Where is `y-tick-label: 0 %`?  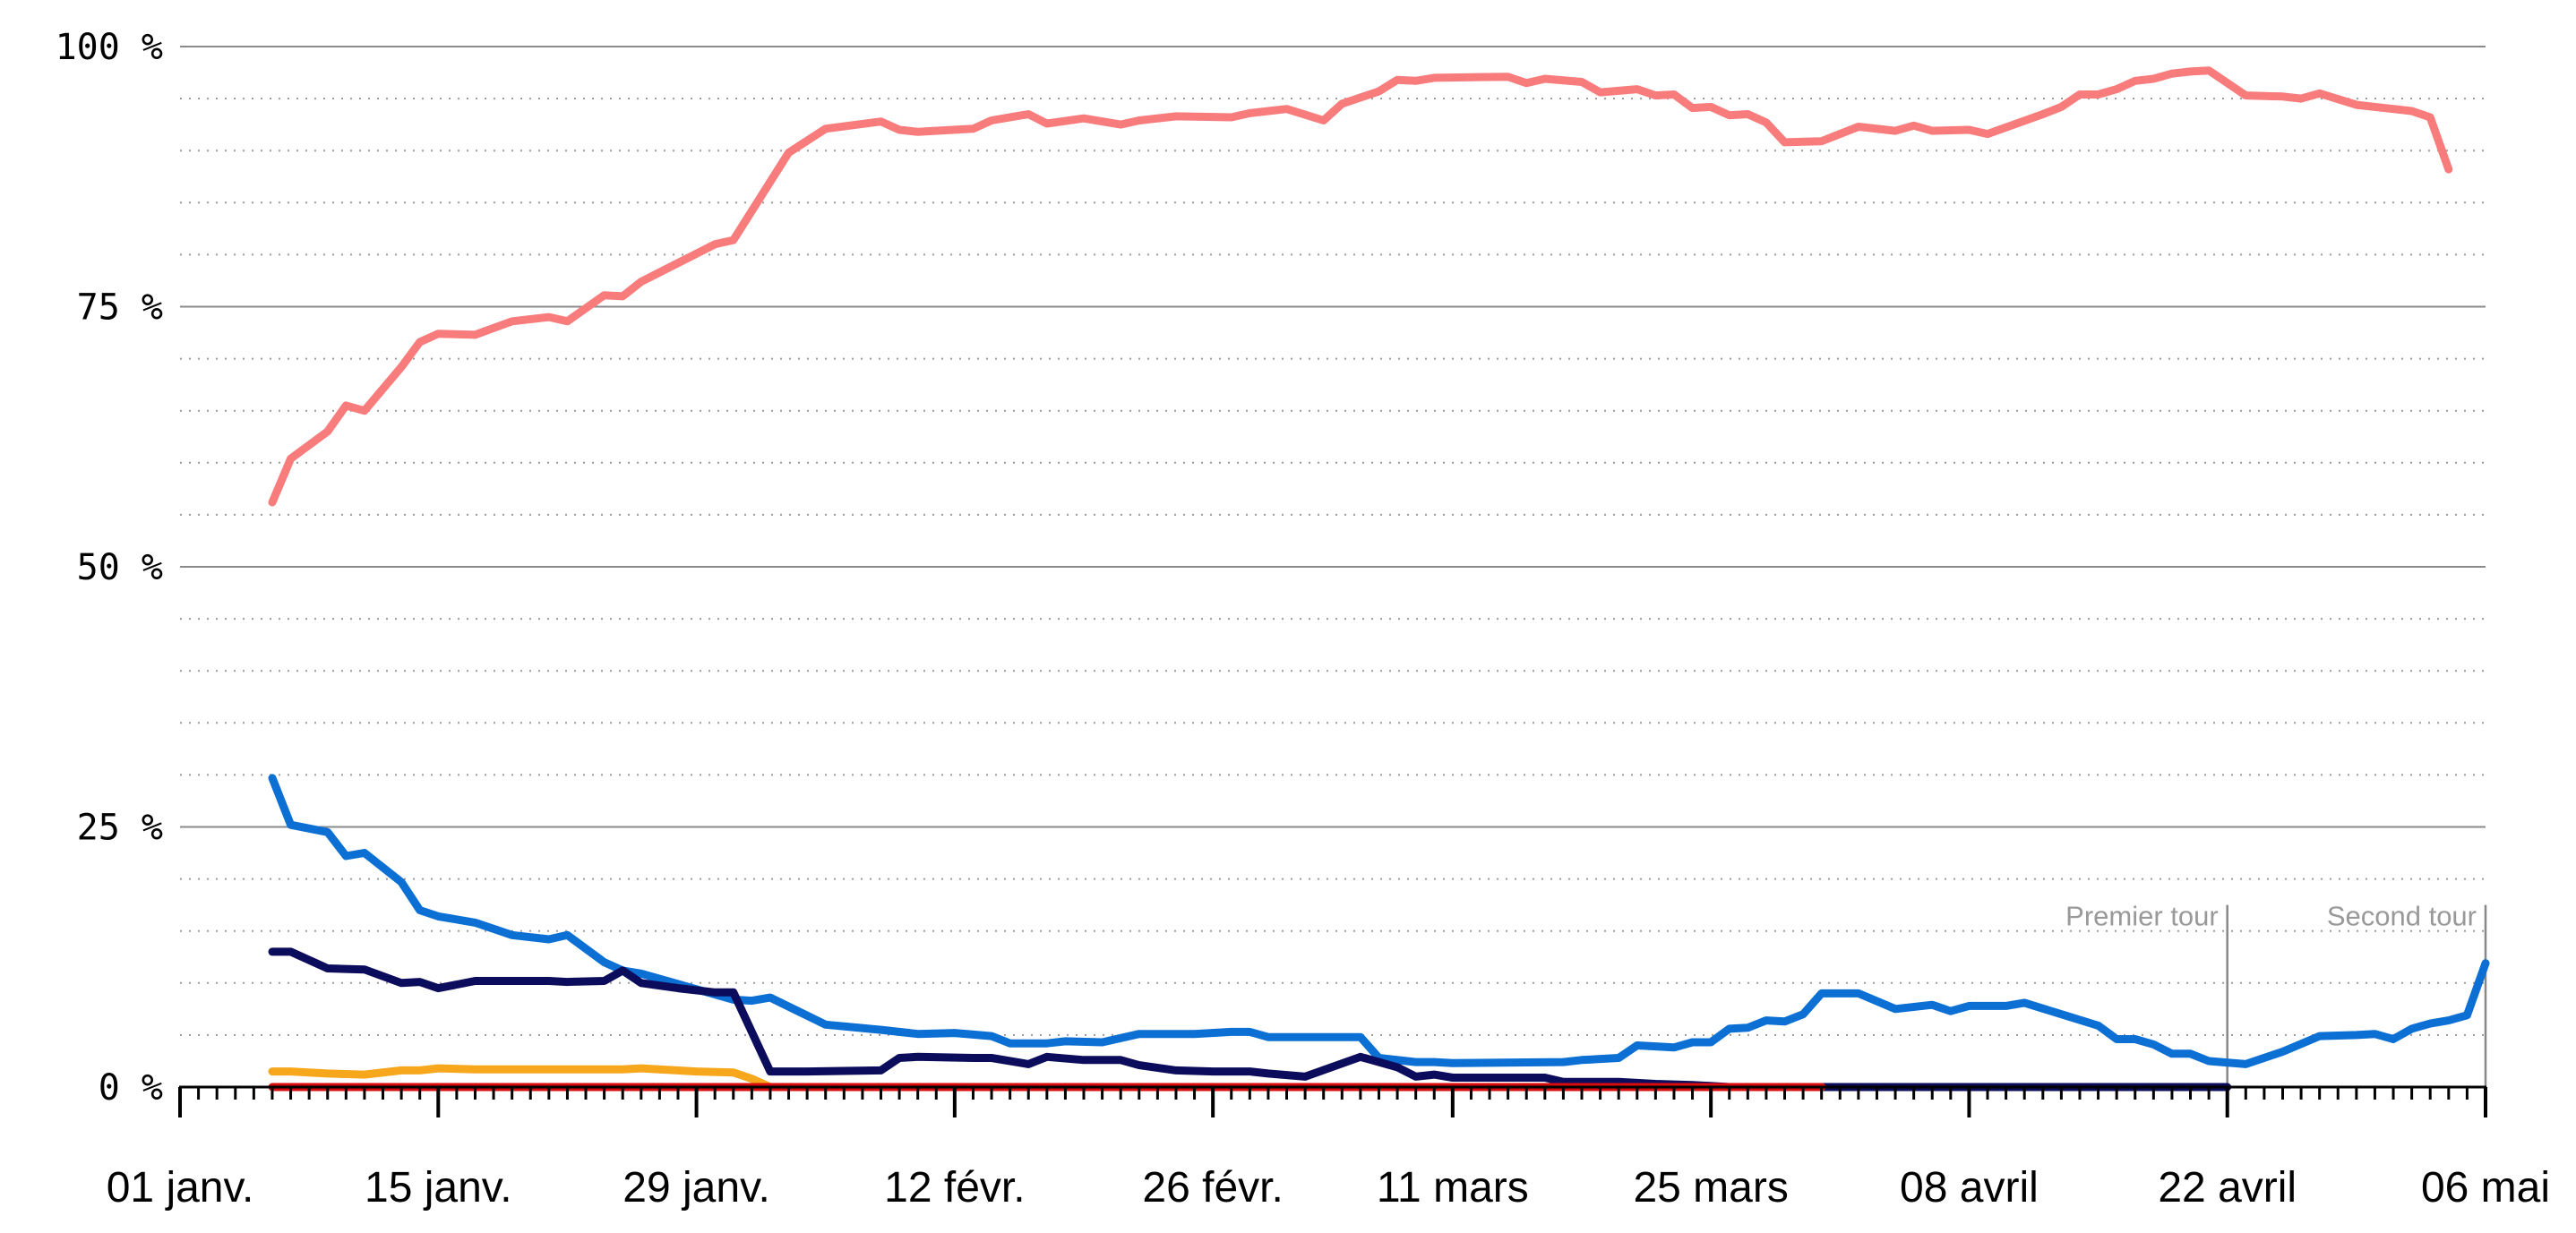
y-tick-label: 0 % is located at coordinates (131, 1088).